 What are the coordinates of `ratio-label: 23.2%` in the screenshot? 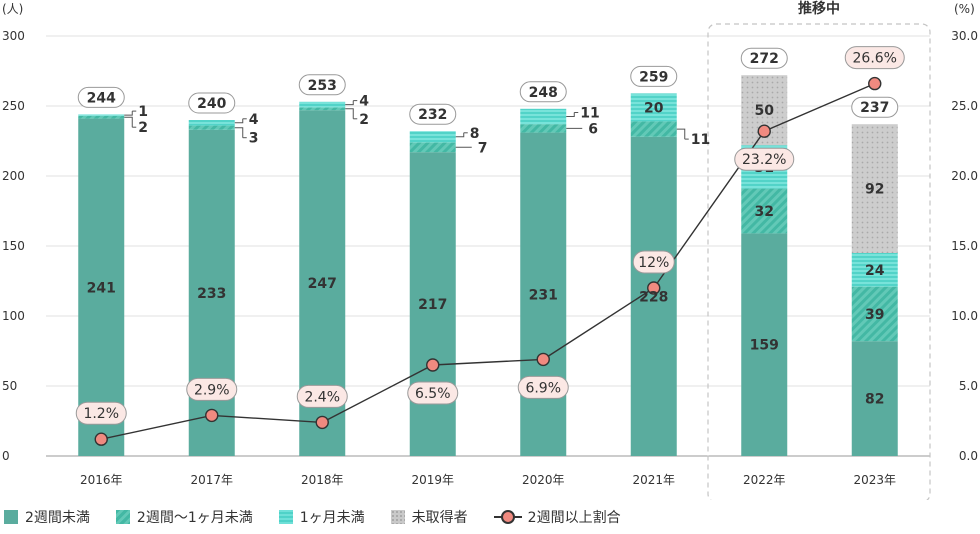 It's located at (764, 160).